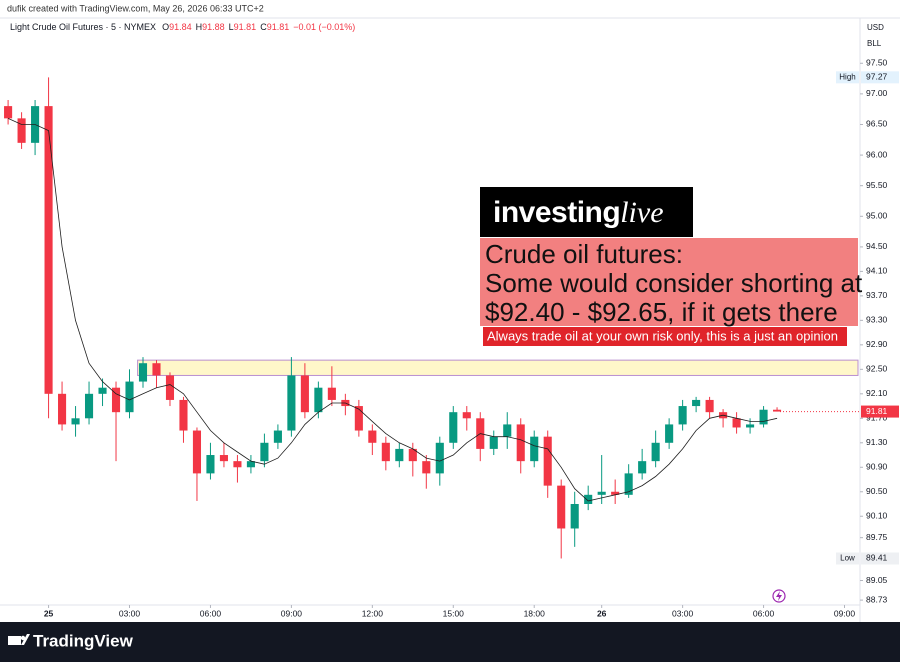  I want to click on marker-price: 89.41, so click(877, 558).